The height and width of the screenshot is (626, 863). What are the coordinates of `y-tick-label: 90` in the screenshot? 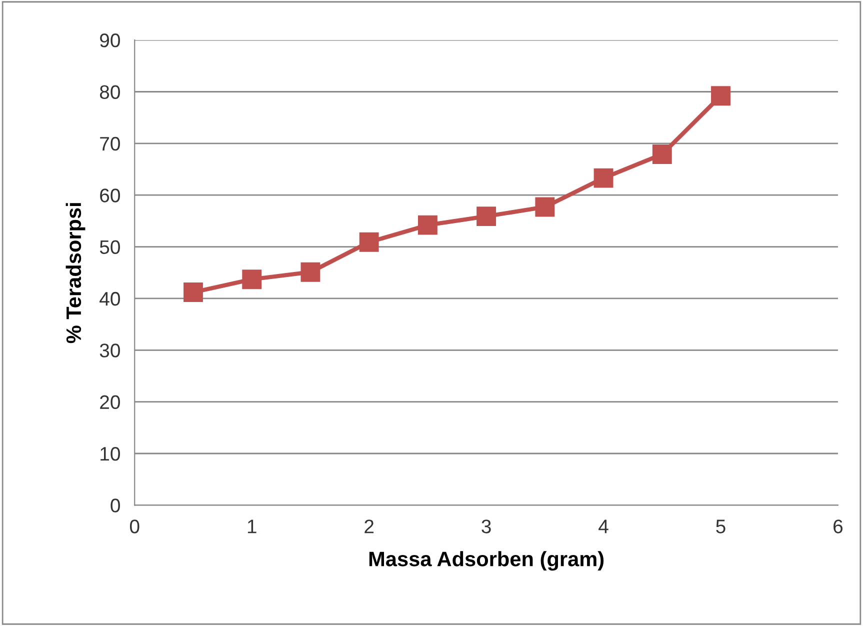 It's located at (110, 41).